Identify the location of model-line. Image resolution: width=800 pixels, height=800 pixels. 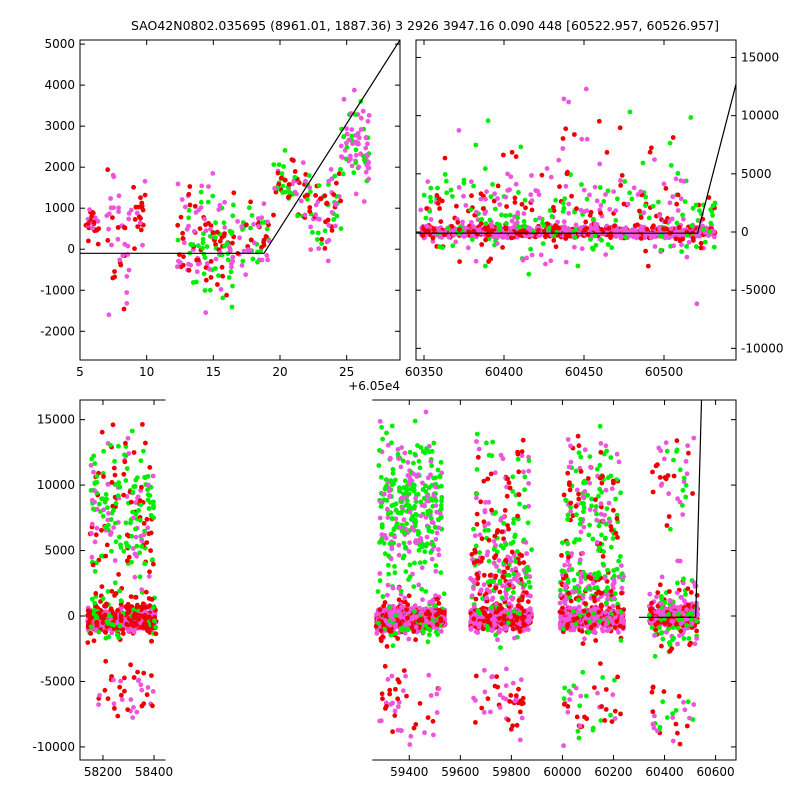
(576, 159).